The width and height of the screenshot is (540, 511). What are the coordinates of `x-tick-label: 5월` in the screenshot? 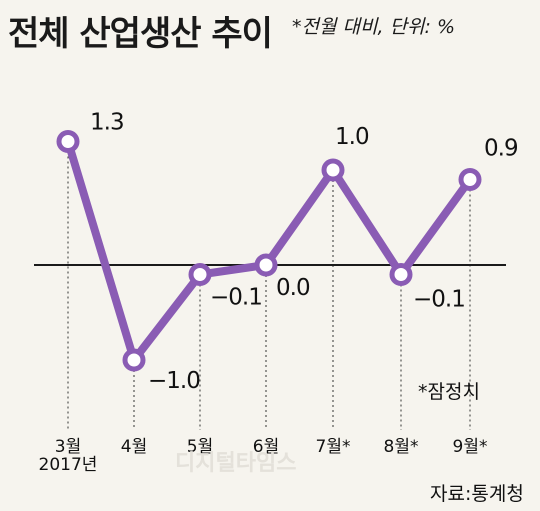 It's located at (200, 447).